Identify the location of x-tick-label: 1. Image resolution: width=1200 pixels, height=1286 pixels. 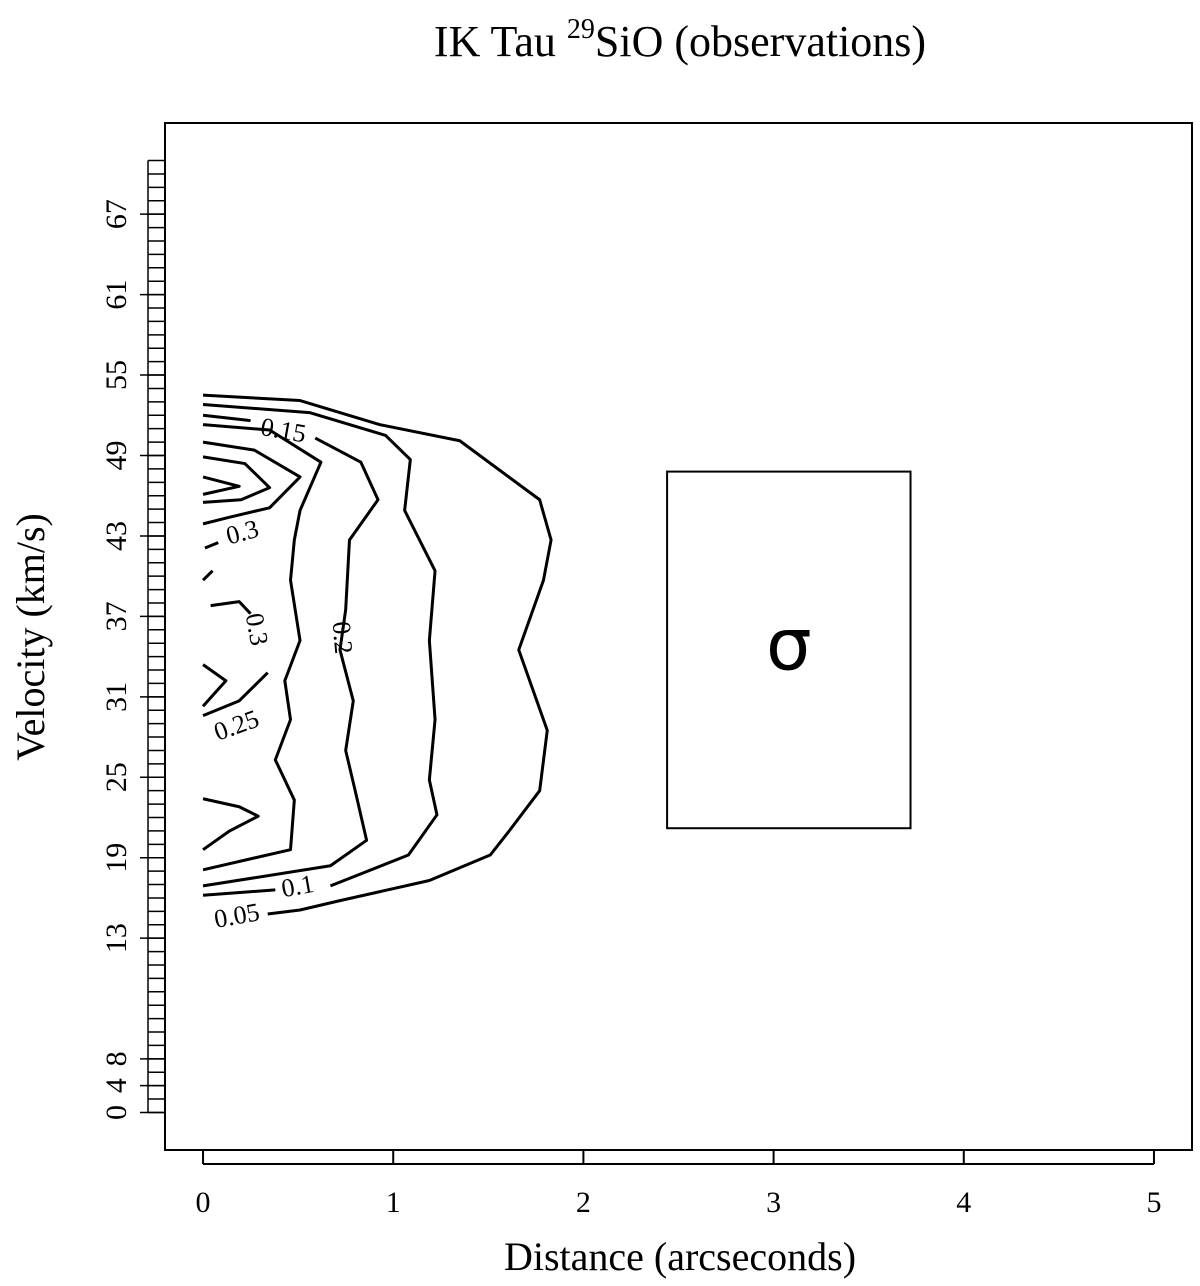
(393, 1202).